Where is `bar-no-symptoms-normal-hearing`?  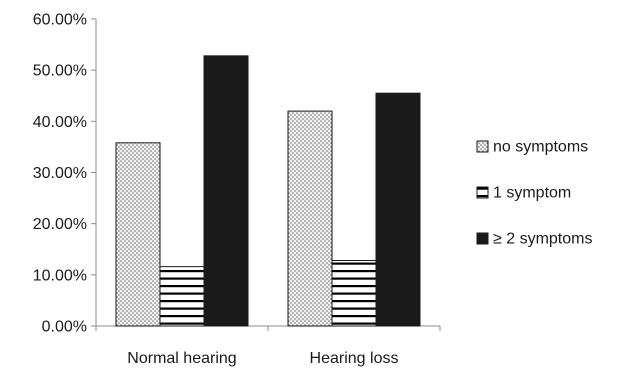
bar-no-symptoms-normal-hearing is located at coordinates (138, 234).